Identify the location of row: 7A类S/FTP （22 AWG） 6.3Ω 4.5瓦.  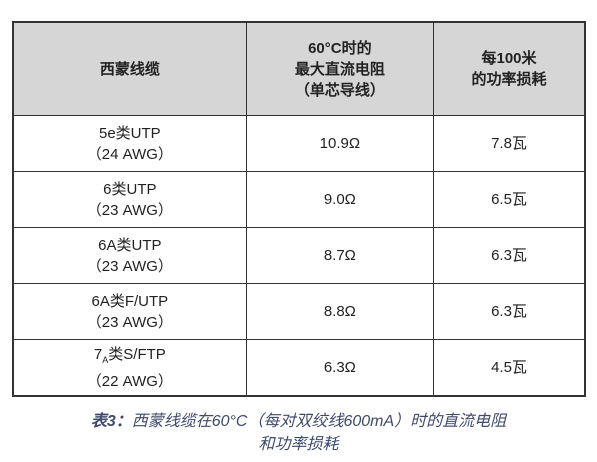
(299, 368).